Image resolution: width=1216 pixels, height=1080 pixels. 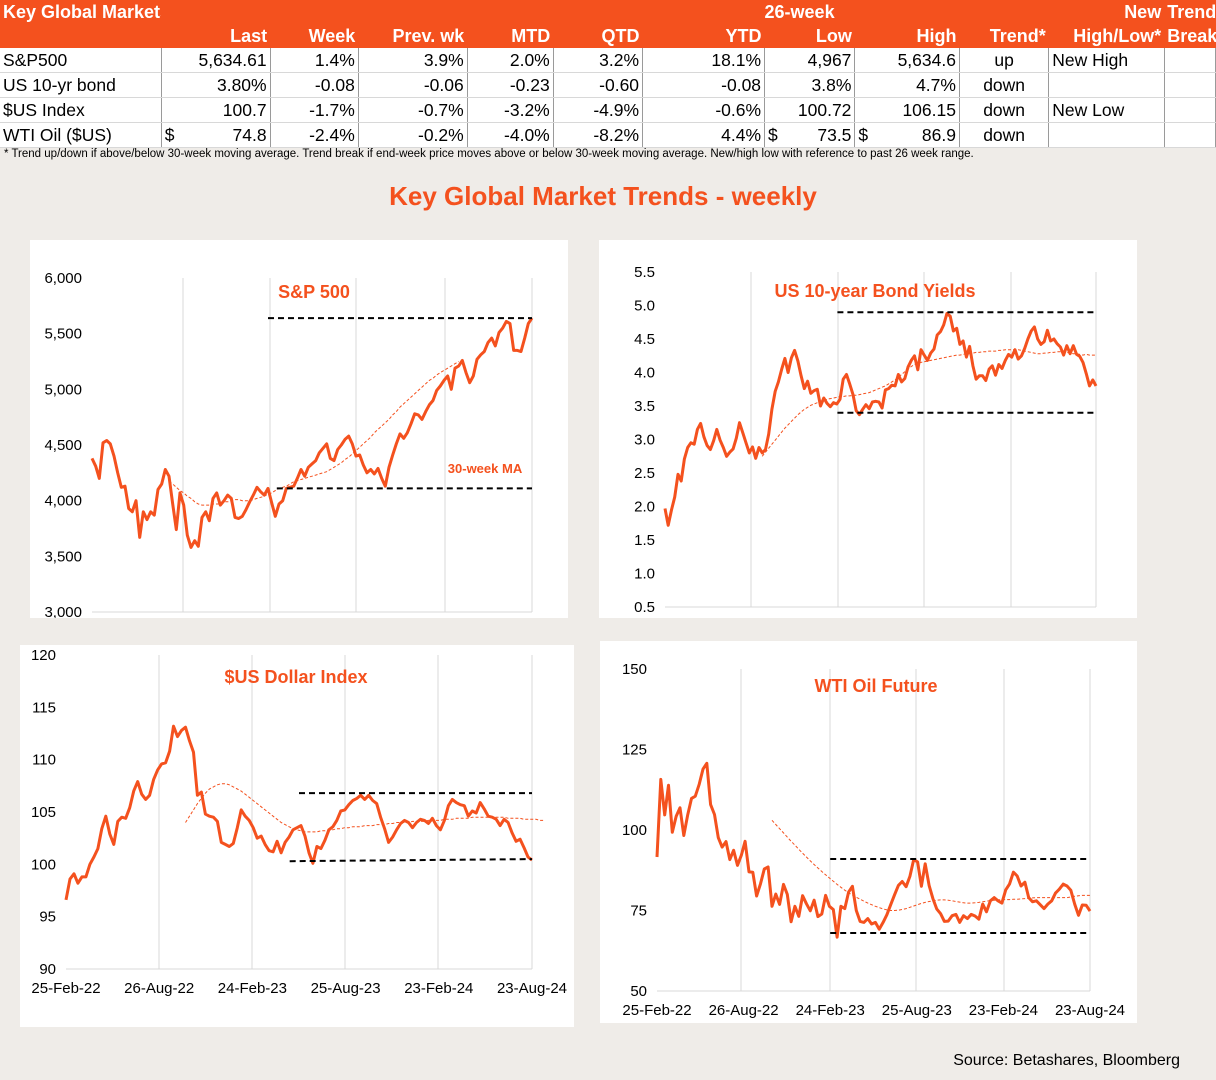 What do you see at coordinates (644, 540) in the screenshot?
I see `y-tick-label: 1.5` at bounding box center [644, 540].